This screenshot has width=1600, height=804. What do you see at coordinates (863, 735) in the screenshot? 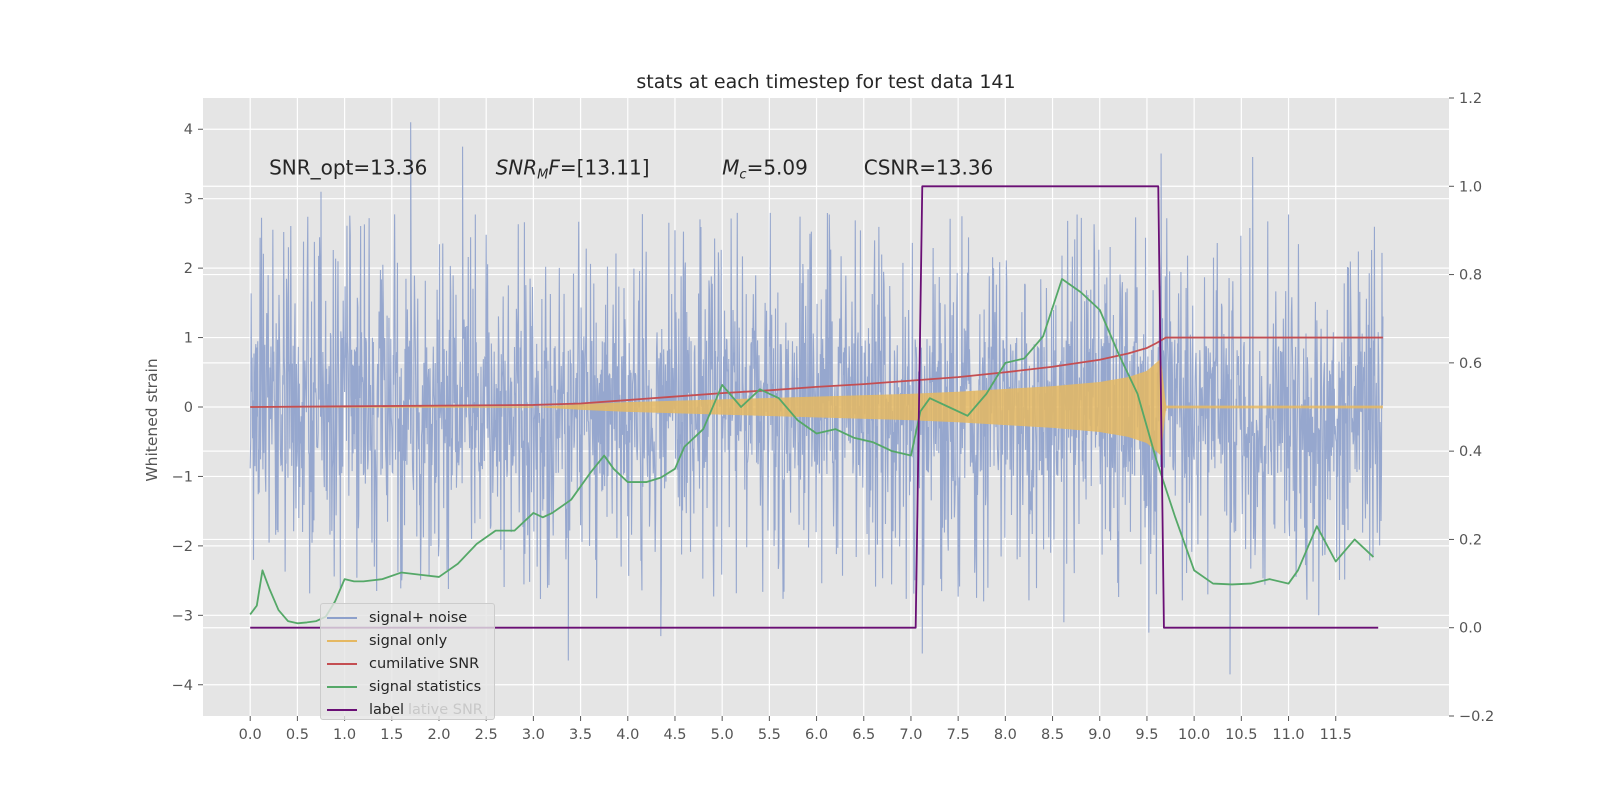
I see `x-tick-label: 6.5` at bounding box center [863, 735].